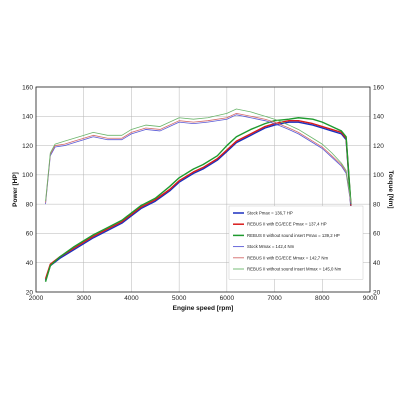  I want to click on x-axis-title: Engine speed [rpm], so click(203, 308).